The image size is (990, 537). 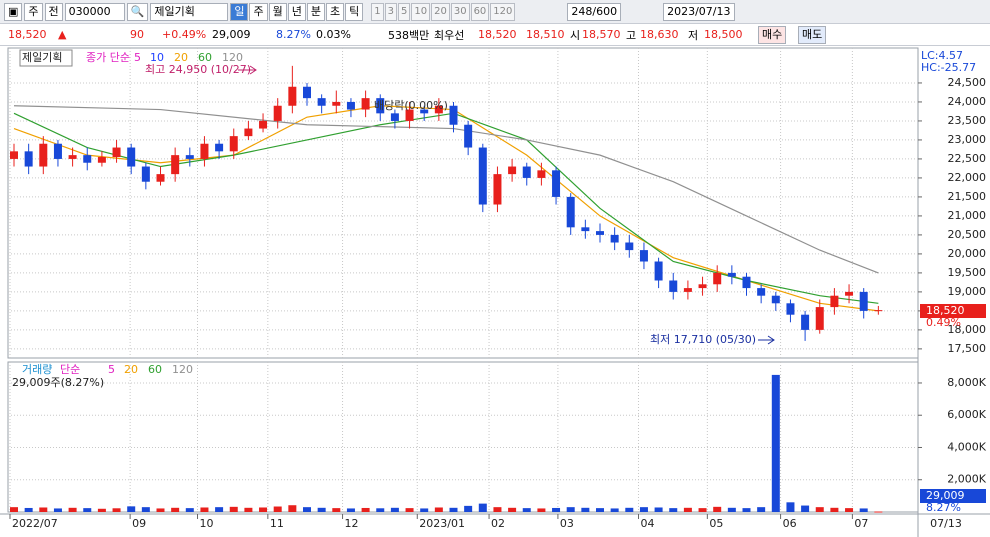 I want to click on turnover: 0.03%, so click(x=333, y=34).